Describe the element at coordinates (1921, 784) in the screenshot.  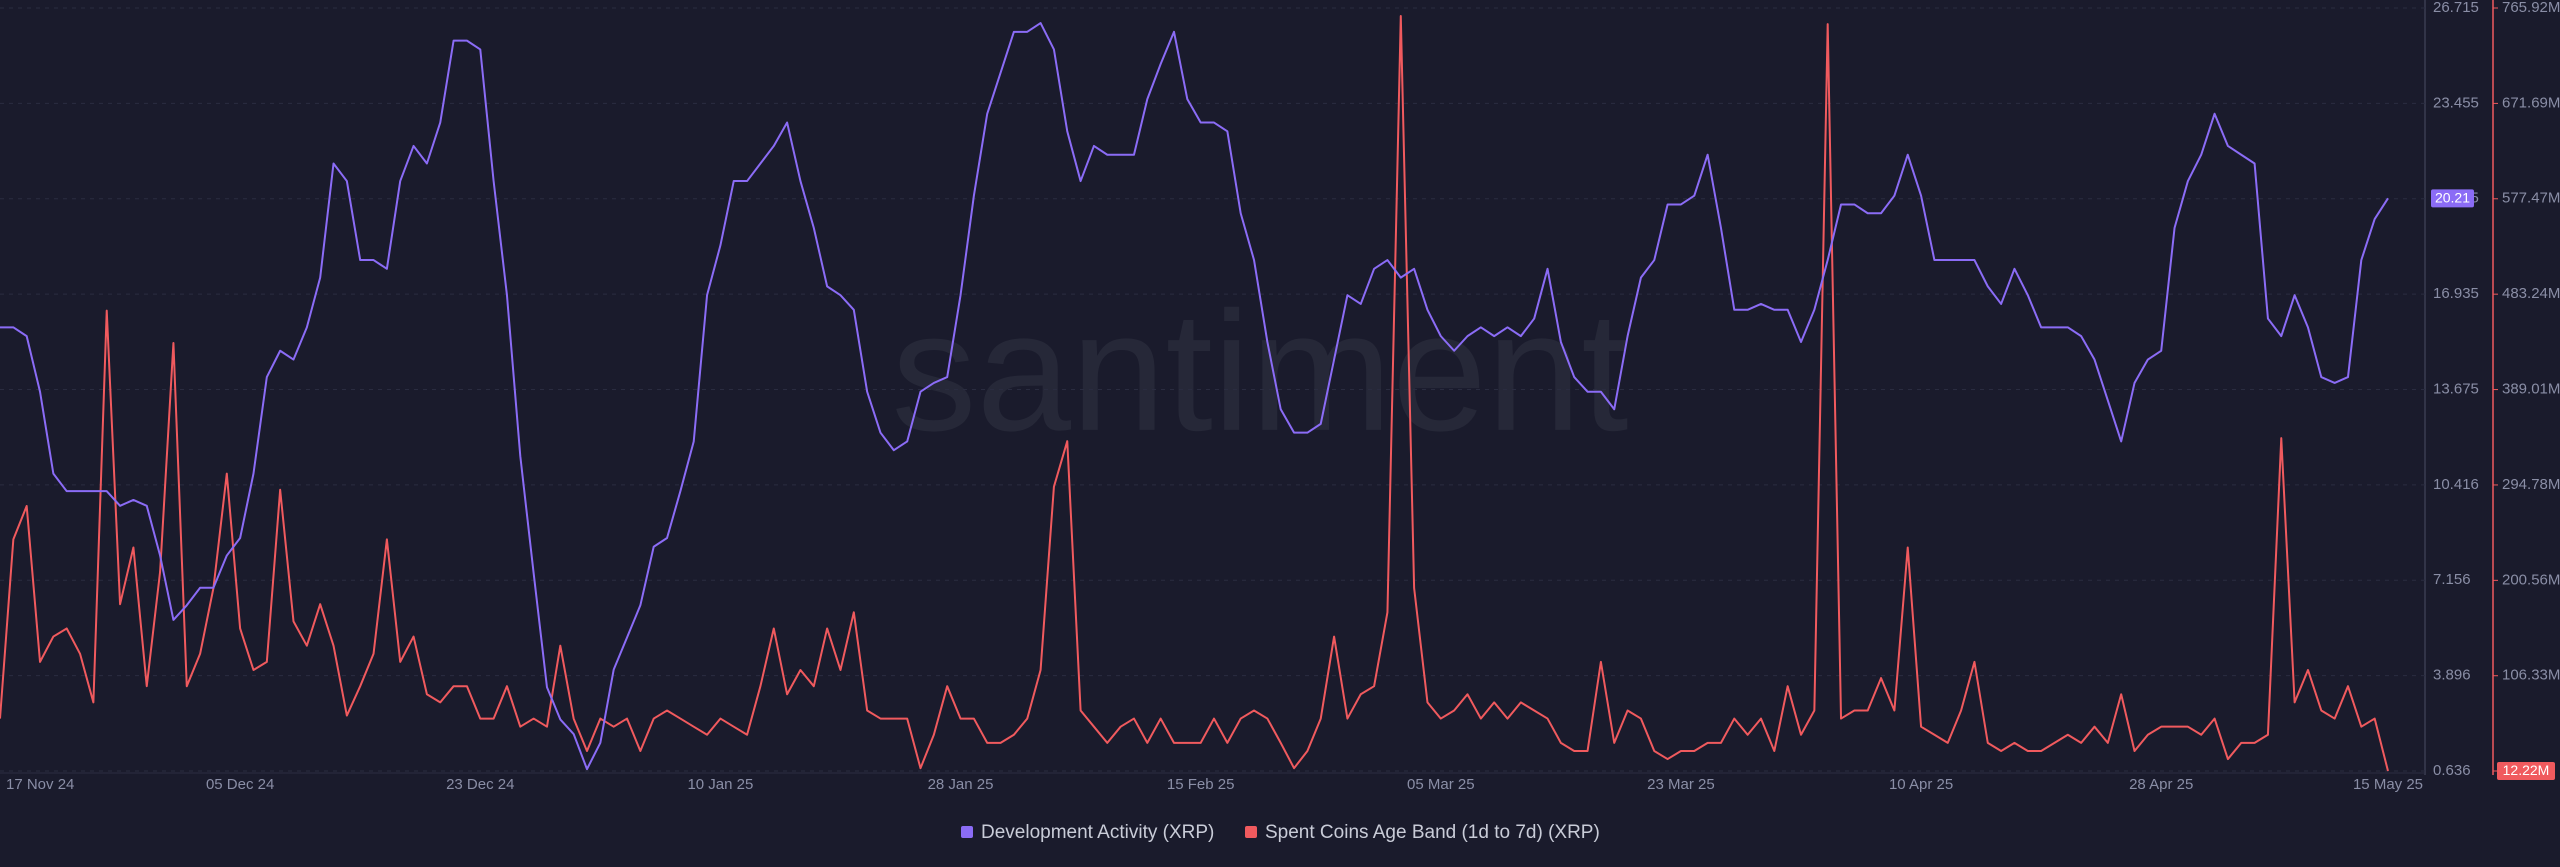
I see `x-tick-label: 10 Apr 25` at that location.